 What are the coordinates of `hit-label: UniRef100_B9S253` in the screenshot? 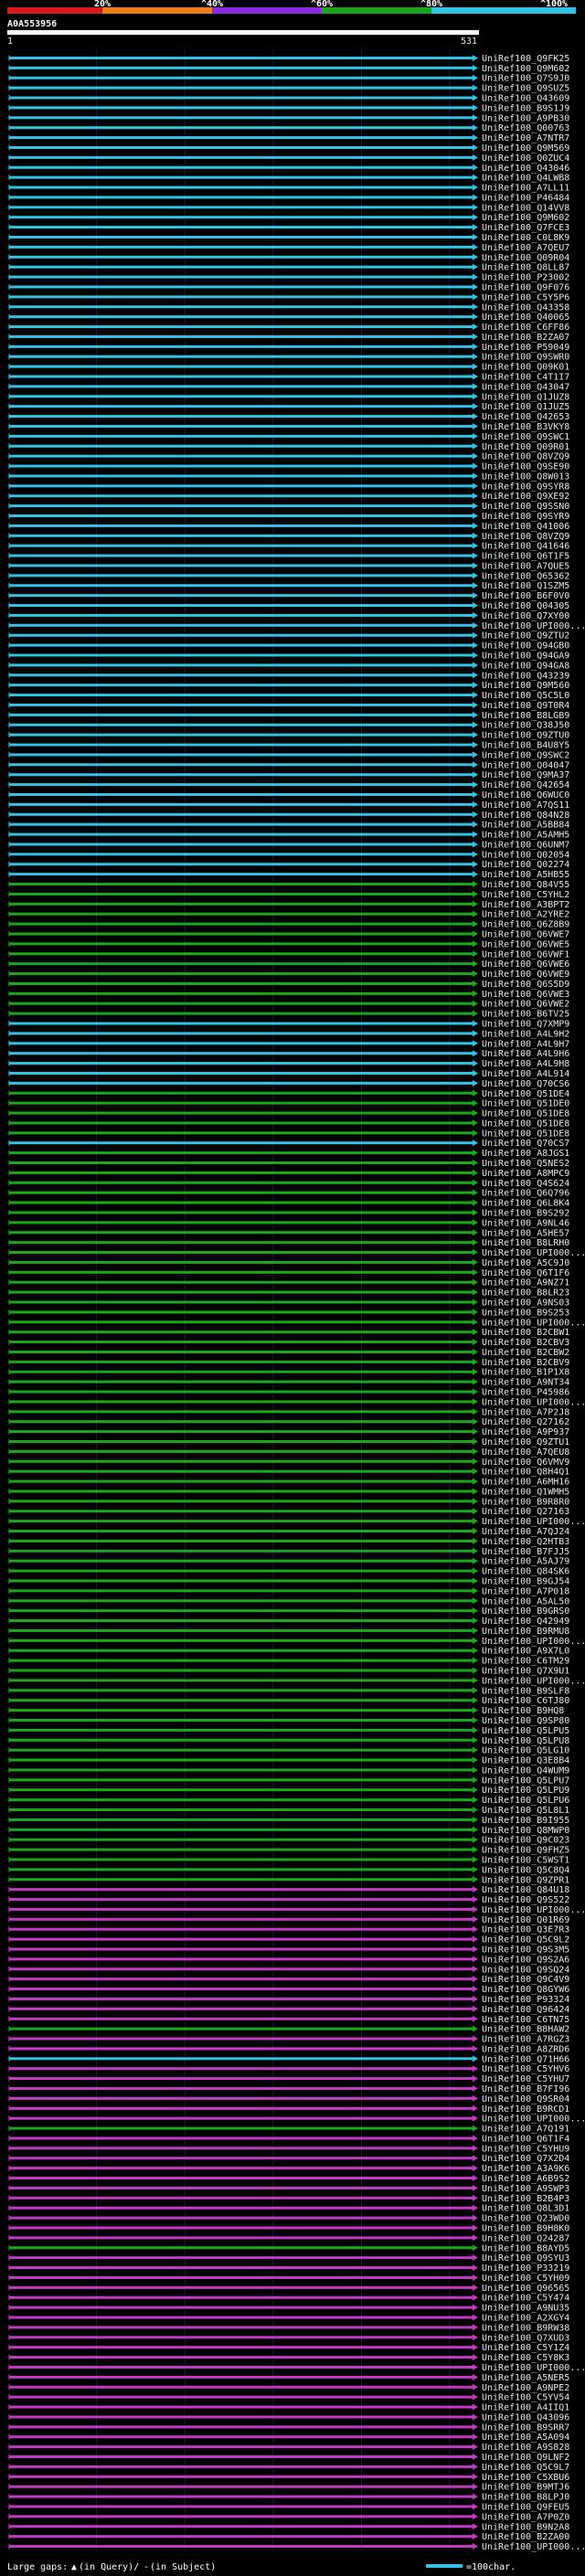 It's located at (525, 1313).